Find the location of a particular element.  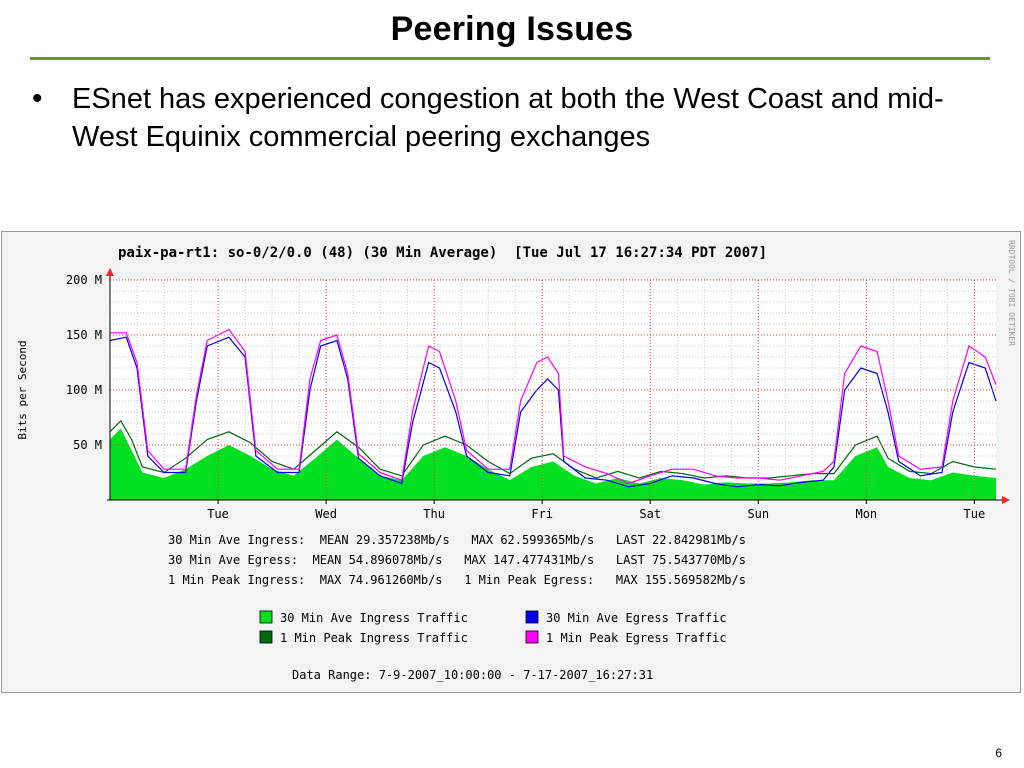

x-tick-label: Fri is located at coordinates (542, 514).